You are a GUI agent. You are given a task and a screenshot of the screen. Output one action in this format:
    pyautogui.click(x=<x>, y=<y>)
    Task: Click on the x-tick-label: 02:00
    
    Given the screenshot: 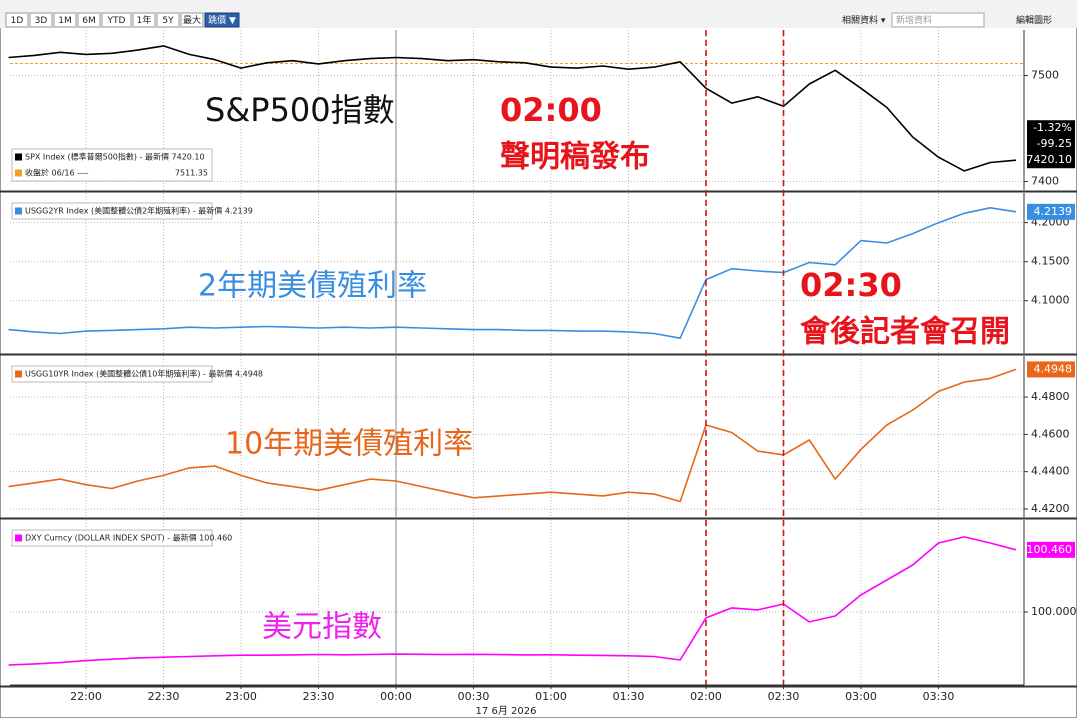 What is the action you would take?
    pyautogui.click(x=706, y=696)
    